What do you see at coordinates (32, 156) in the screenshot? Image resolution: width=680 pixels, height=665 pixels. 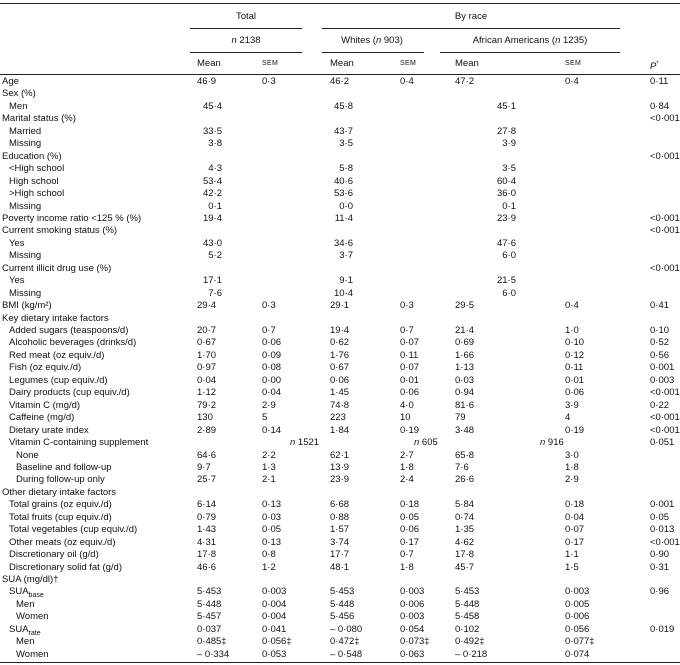 I see `row-label: Education (%)` at bounding box center [32, 156].